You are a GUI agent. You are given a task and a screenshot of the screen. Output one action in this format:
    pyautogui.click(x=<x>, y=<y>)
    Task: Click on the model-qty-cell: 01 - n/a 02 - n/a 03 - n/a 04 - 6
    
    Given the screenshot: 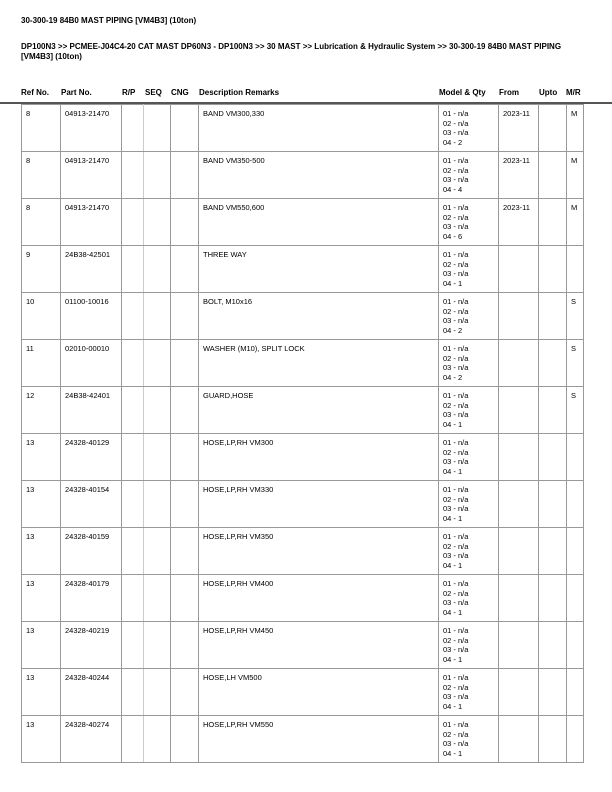 What is the action you would take?
    pyautogui.click(x=468, y=222)
    